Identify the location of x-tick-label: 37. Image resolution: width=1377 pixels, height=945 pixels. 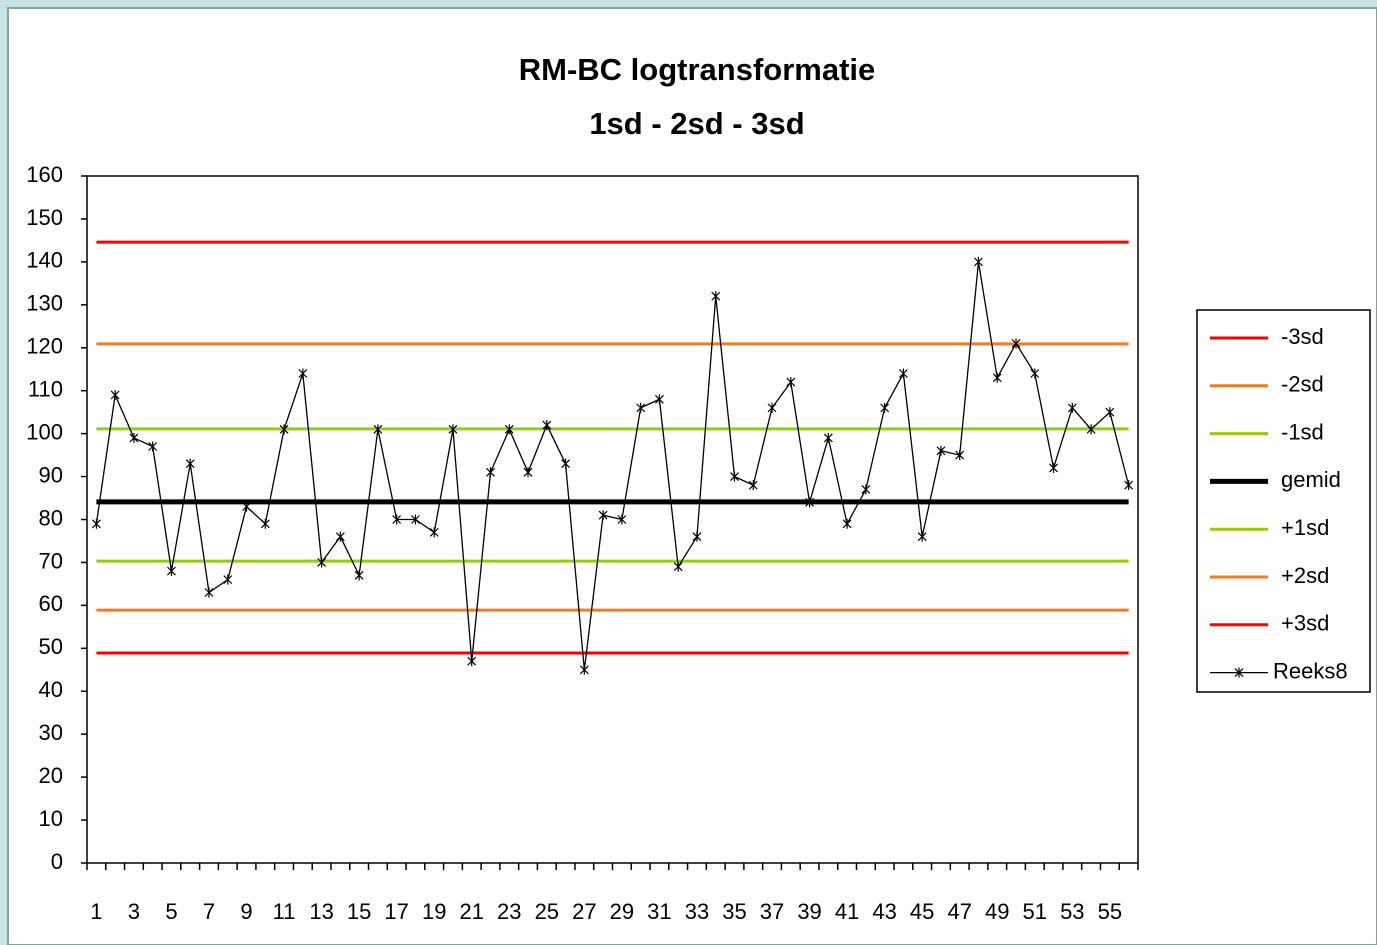
(772, 911).